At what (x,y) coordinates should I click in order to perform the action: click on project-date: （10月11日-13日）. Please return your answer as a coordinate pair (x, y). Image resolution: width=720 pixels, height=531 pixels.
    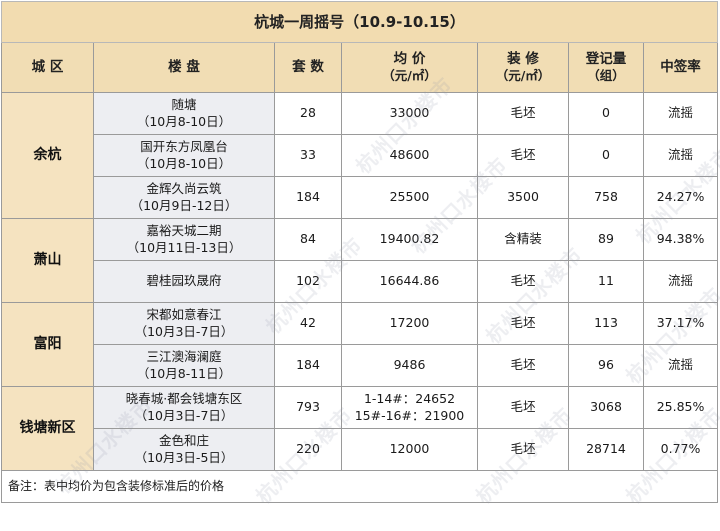
    Looking at the image, I should click on (184, 247).